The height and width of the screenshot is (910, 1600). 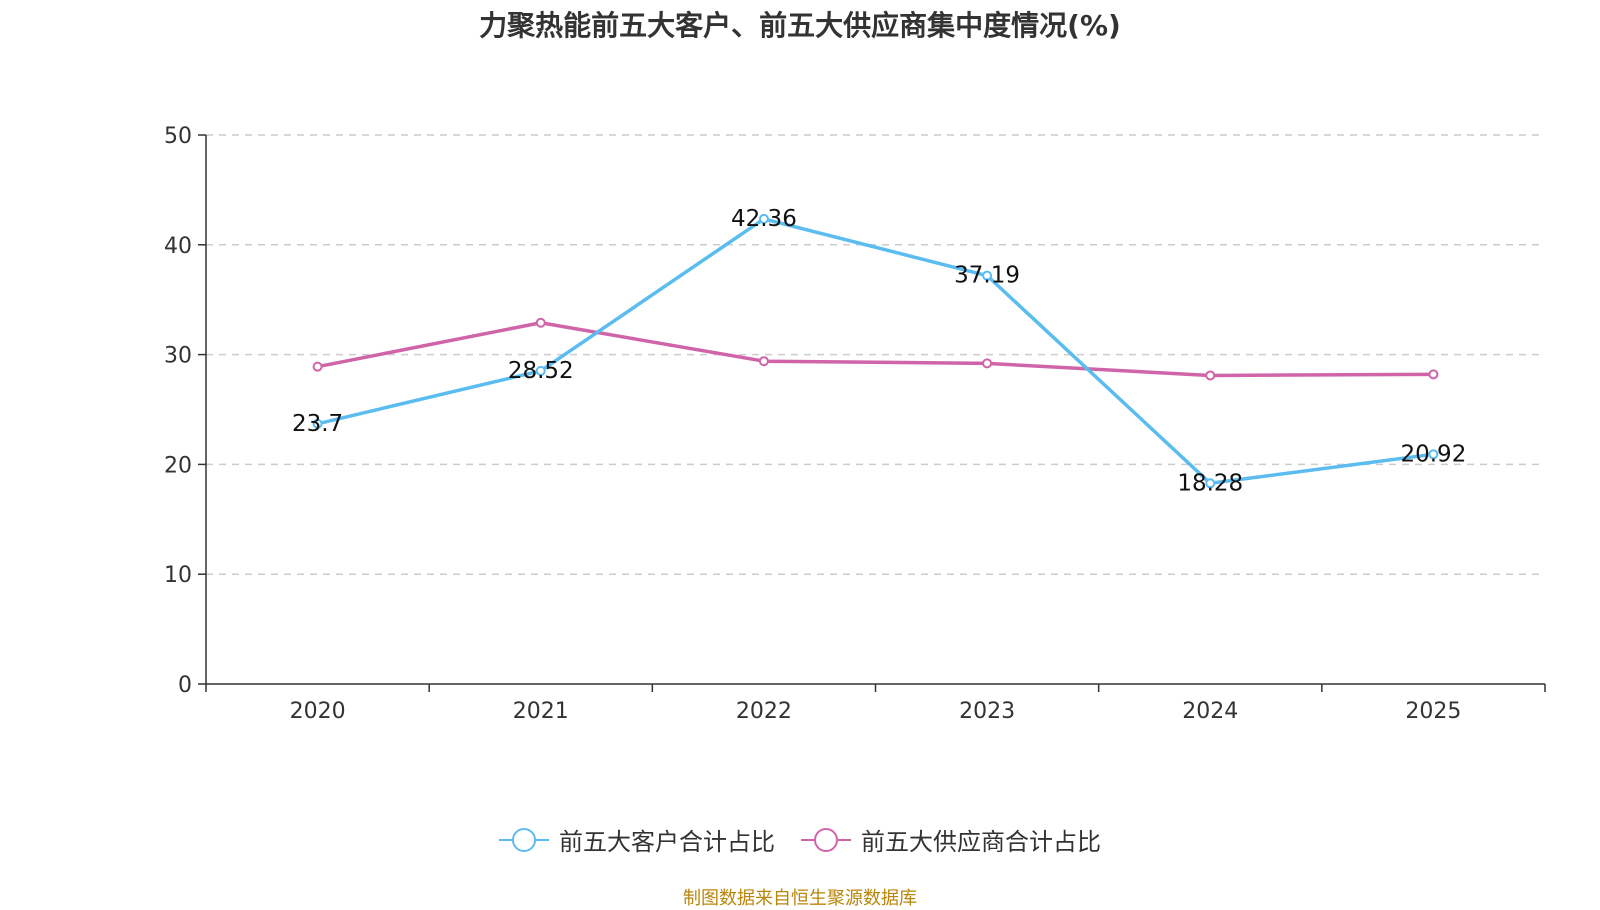 I want to click on point-0-2020, so click(x=317, y=423).